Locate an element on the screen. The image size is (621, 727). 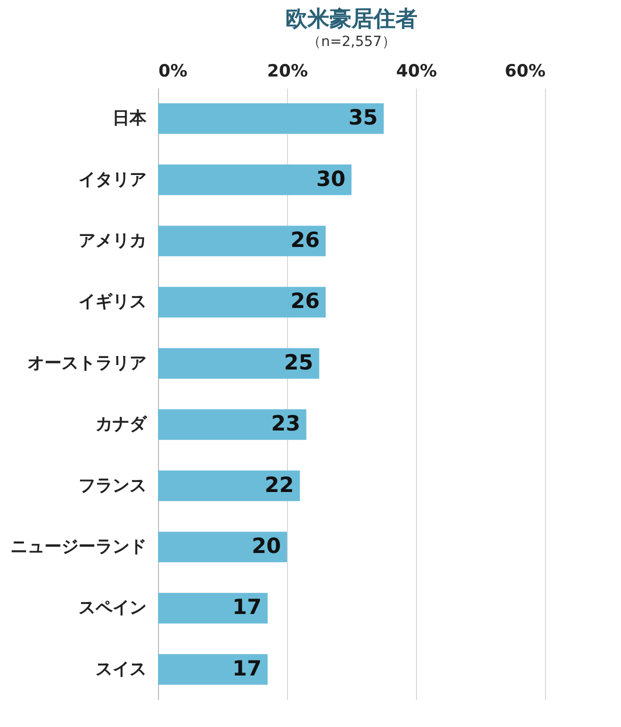
chart-subtitle: （n=2,557） is located at coordinates (351, 42).